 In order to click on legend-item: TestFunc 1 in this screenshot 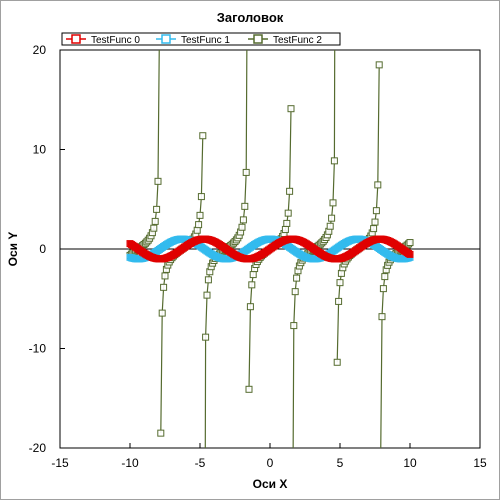, I will do `click(193, 40)`.